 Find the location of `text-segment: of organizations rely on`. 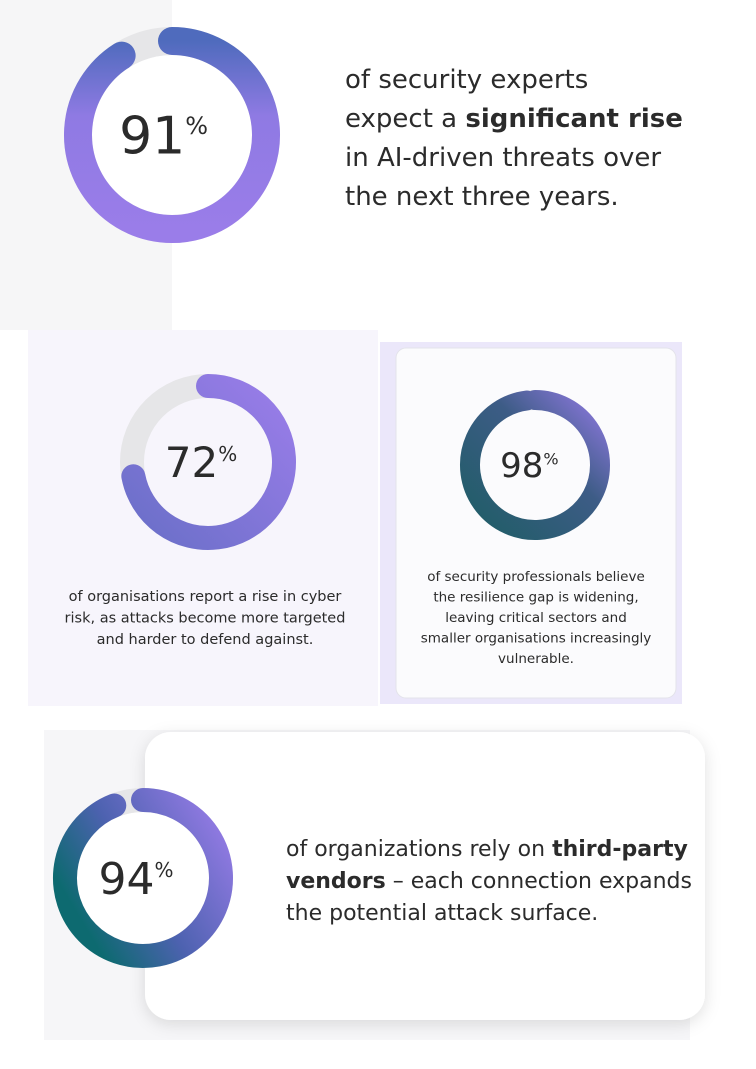

text-segment: of organizations rely on is located at coordinates (419, 849).